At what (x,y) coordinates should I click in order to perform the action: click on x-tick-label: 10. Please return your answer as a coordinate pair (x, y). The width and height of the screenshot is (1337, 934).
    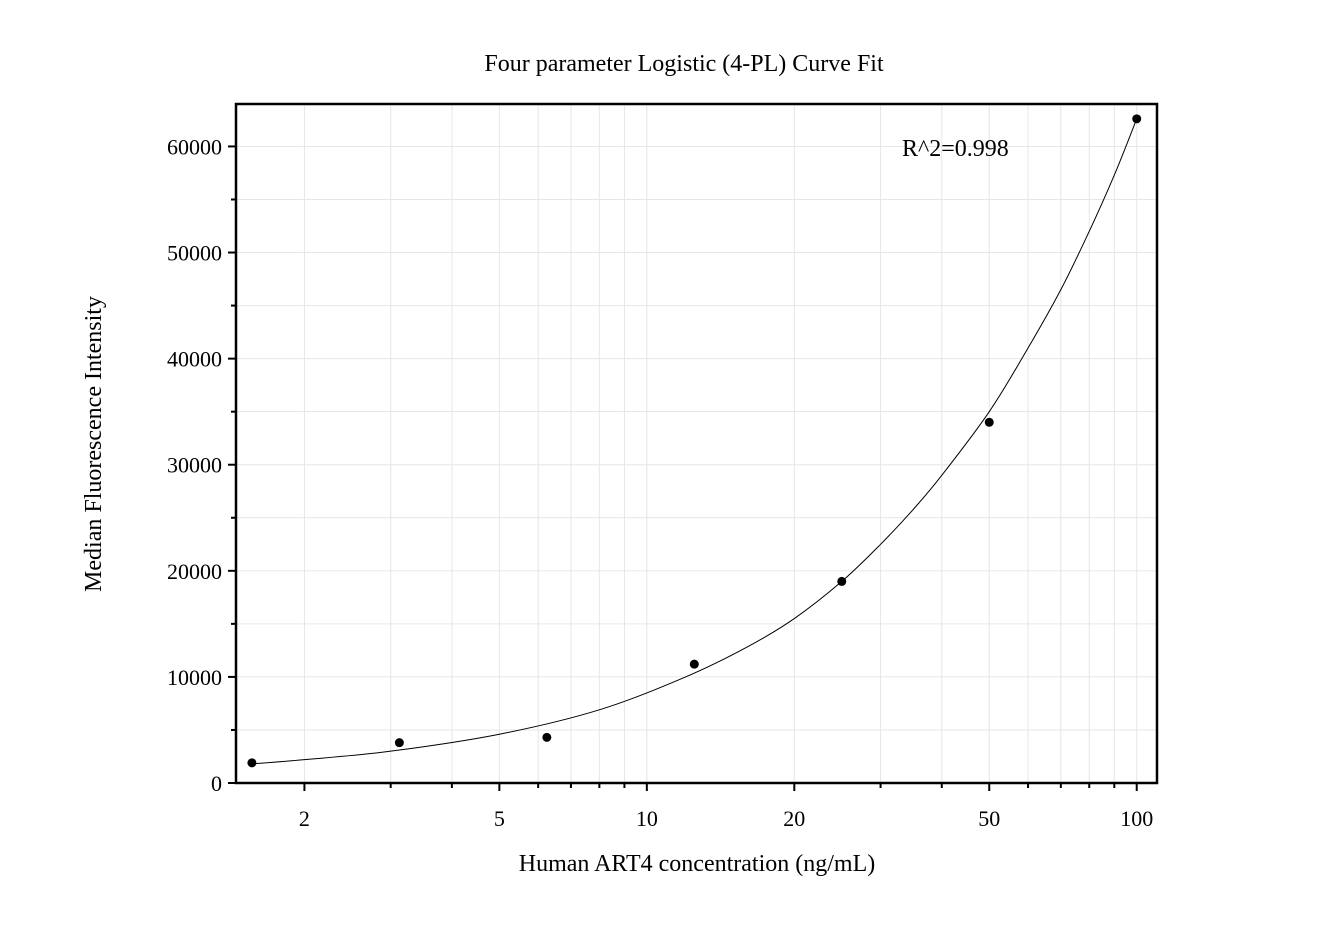
    Looking at the image, I should click on (647, 818).